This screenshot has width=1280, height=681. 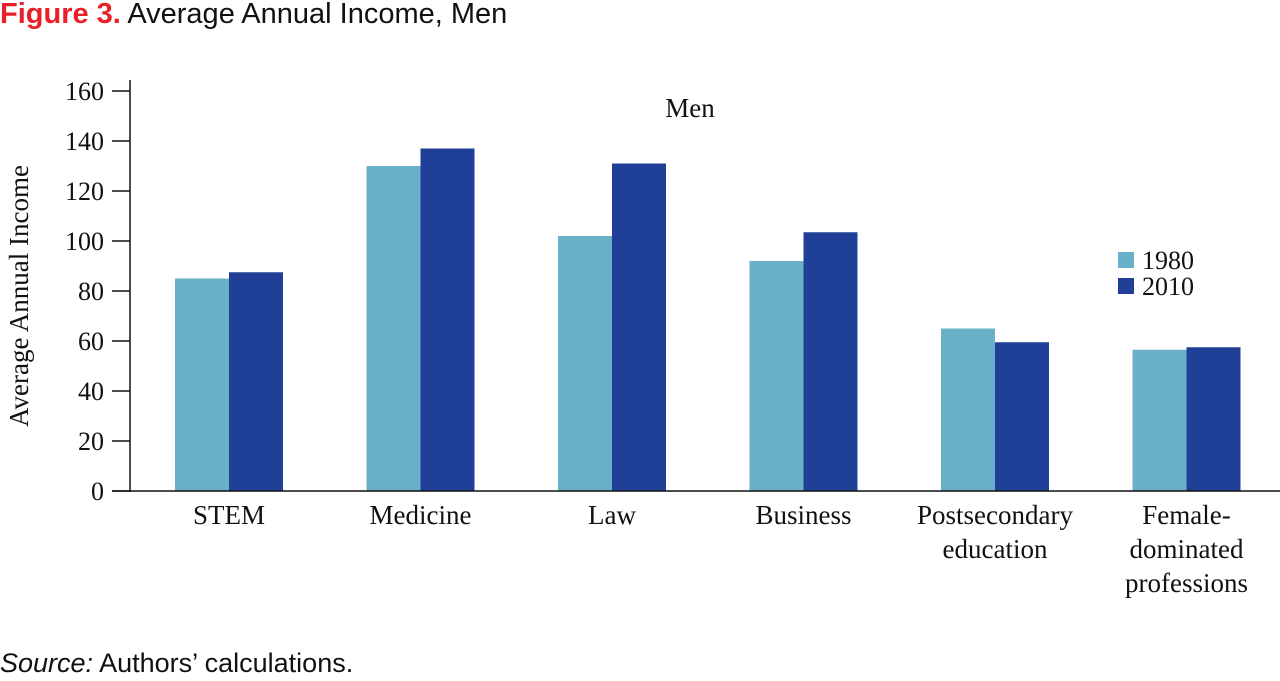 I want to click on y-tick-label-140: 140, so click(x=84, y=141).